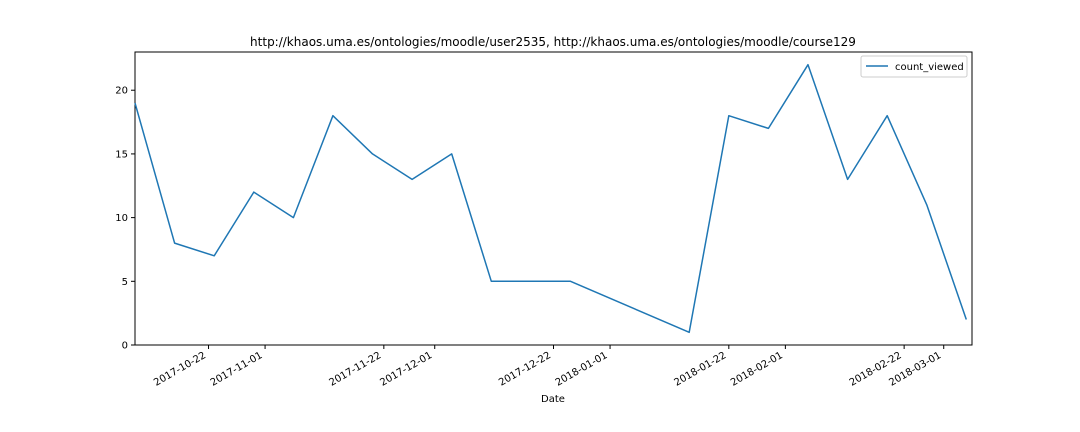 Image resolution: width=1080 pixels, height=432 pixels. Describe the element at coordinates (121, 91) in the screenshot. I see `y-tick-label: 20` at that location.